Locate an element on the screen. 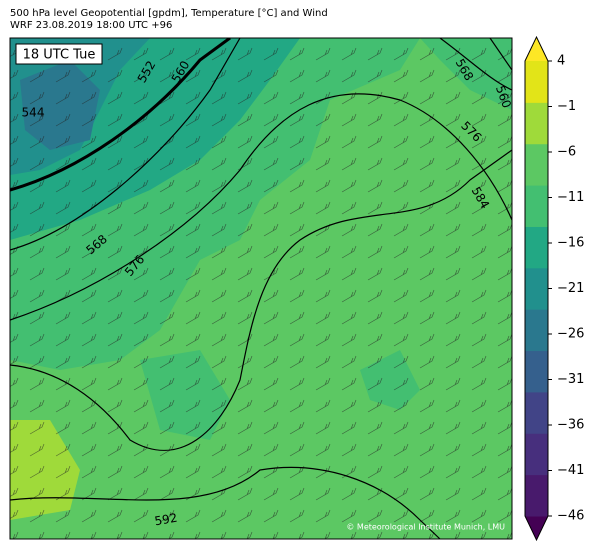 The height and width of the screenshot is (556, 599). colorbar-tick-label: −46 is located at coordinates (570, 516).